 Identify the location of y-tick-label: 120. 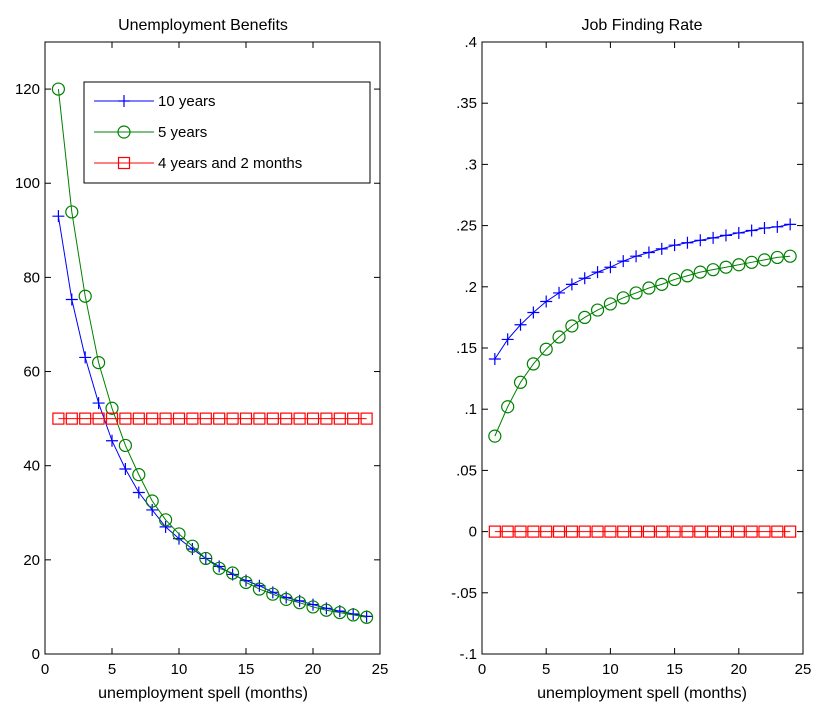
(27, 89).